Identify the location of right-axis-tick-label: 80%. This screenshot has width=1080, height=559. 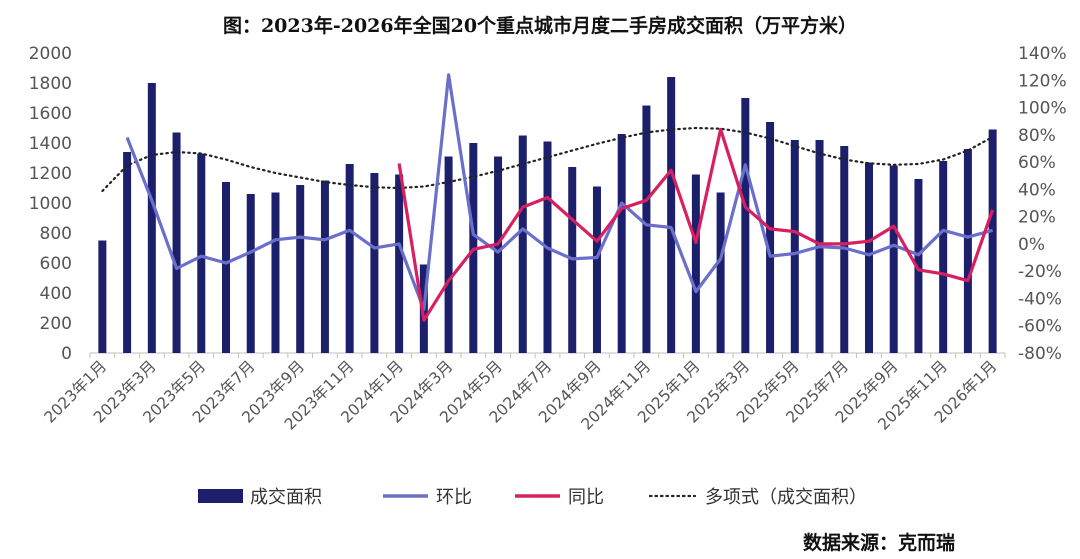
(1037, 136).